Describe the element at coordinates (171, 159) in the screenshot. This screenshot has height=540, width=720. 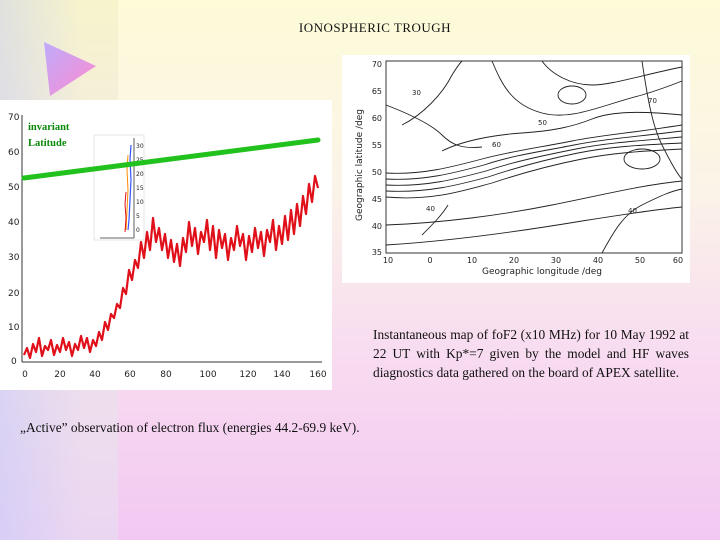
I see `invariant-latitude-line` at that location.